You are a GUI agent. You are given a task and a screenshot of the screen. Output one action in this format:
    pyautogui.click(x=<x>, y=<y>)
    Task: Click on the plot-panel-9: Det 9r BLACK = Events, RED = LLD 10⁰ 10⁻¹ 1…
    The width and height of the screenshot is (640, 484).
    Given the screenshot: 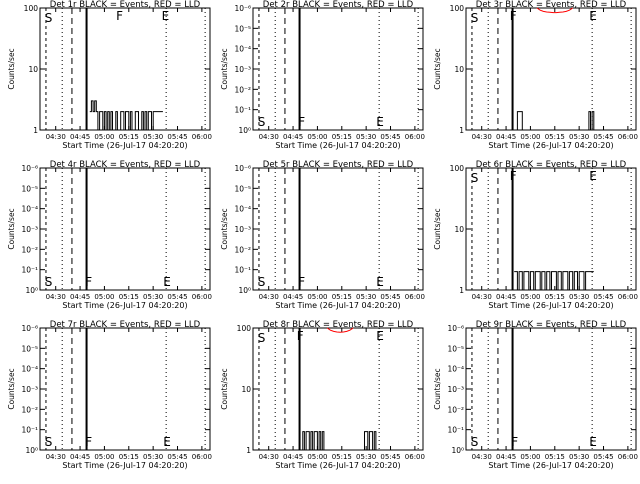 What is the action you would take?
    pyautogui.click(x=535, y=395)
    